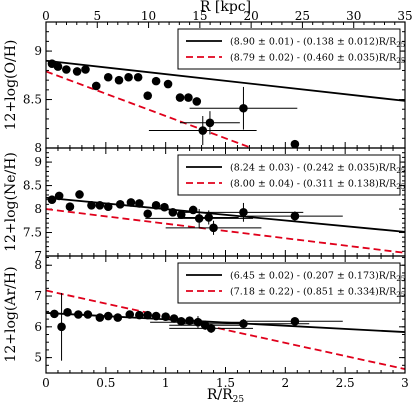 Image resolution: width=415 pixels, height=407 pixels. Describe the element at coordinates (166, 383) in the screenshot. I see `x-tick-label: 1` at that location.